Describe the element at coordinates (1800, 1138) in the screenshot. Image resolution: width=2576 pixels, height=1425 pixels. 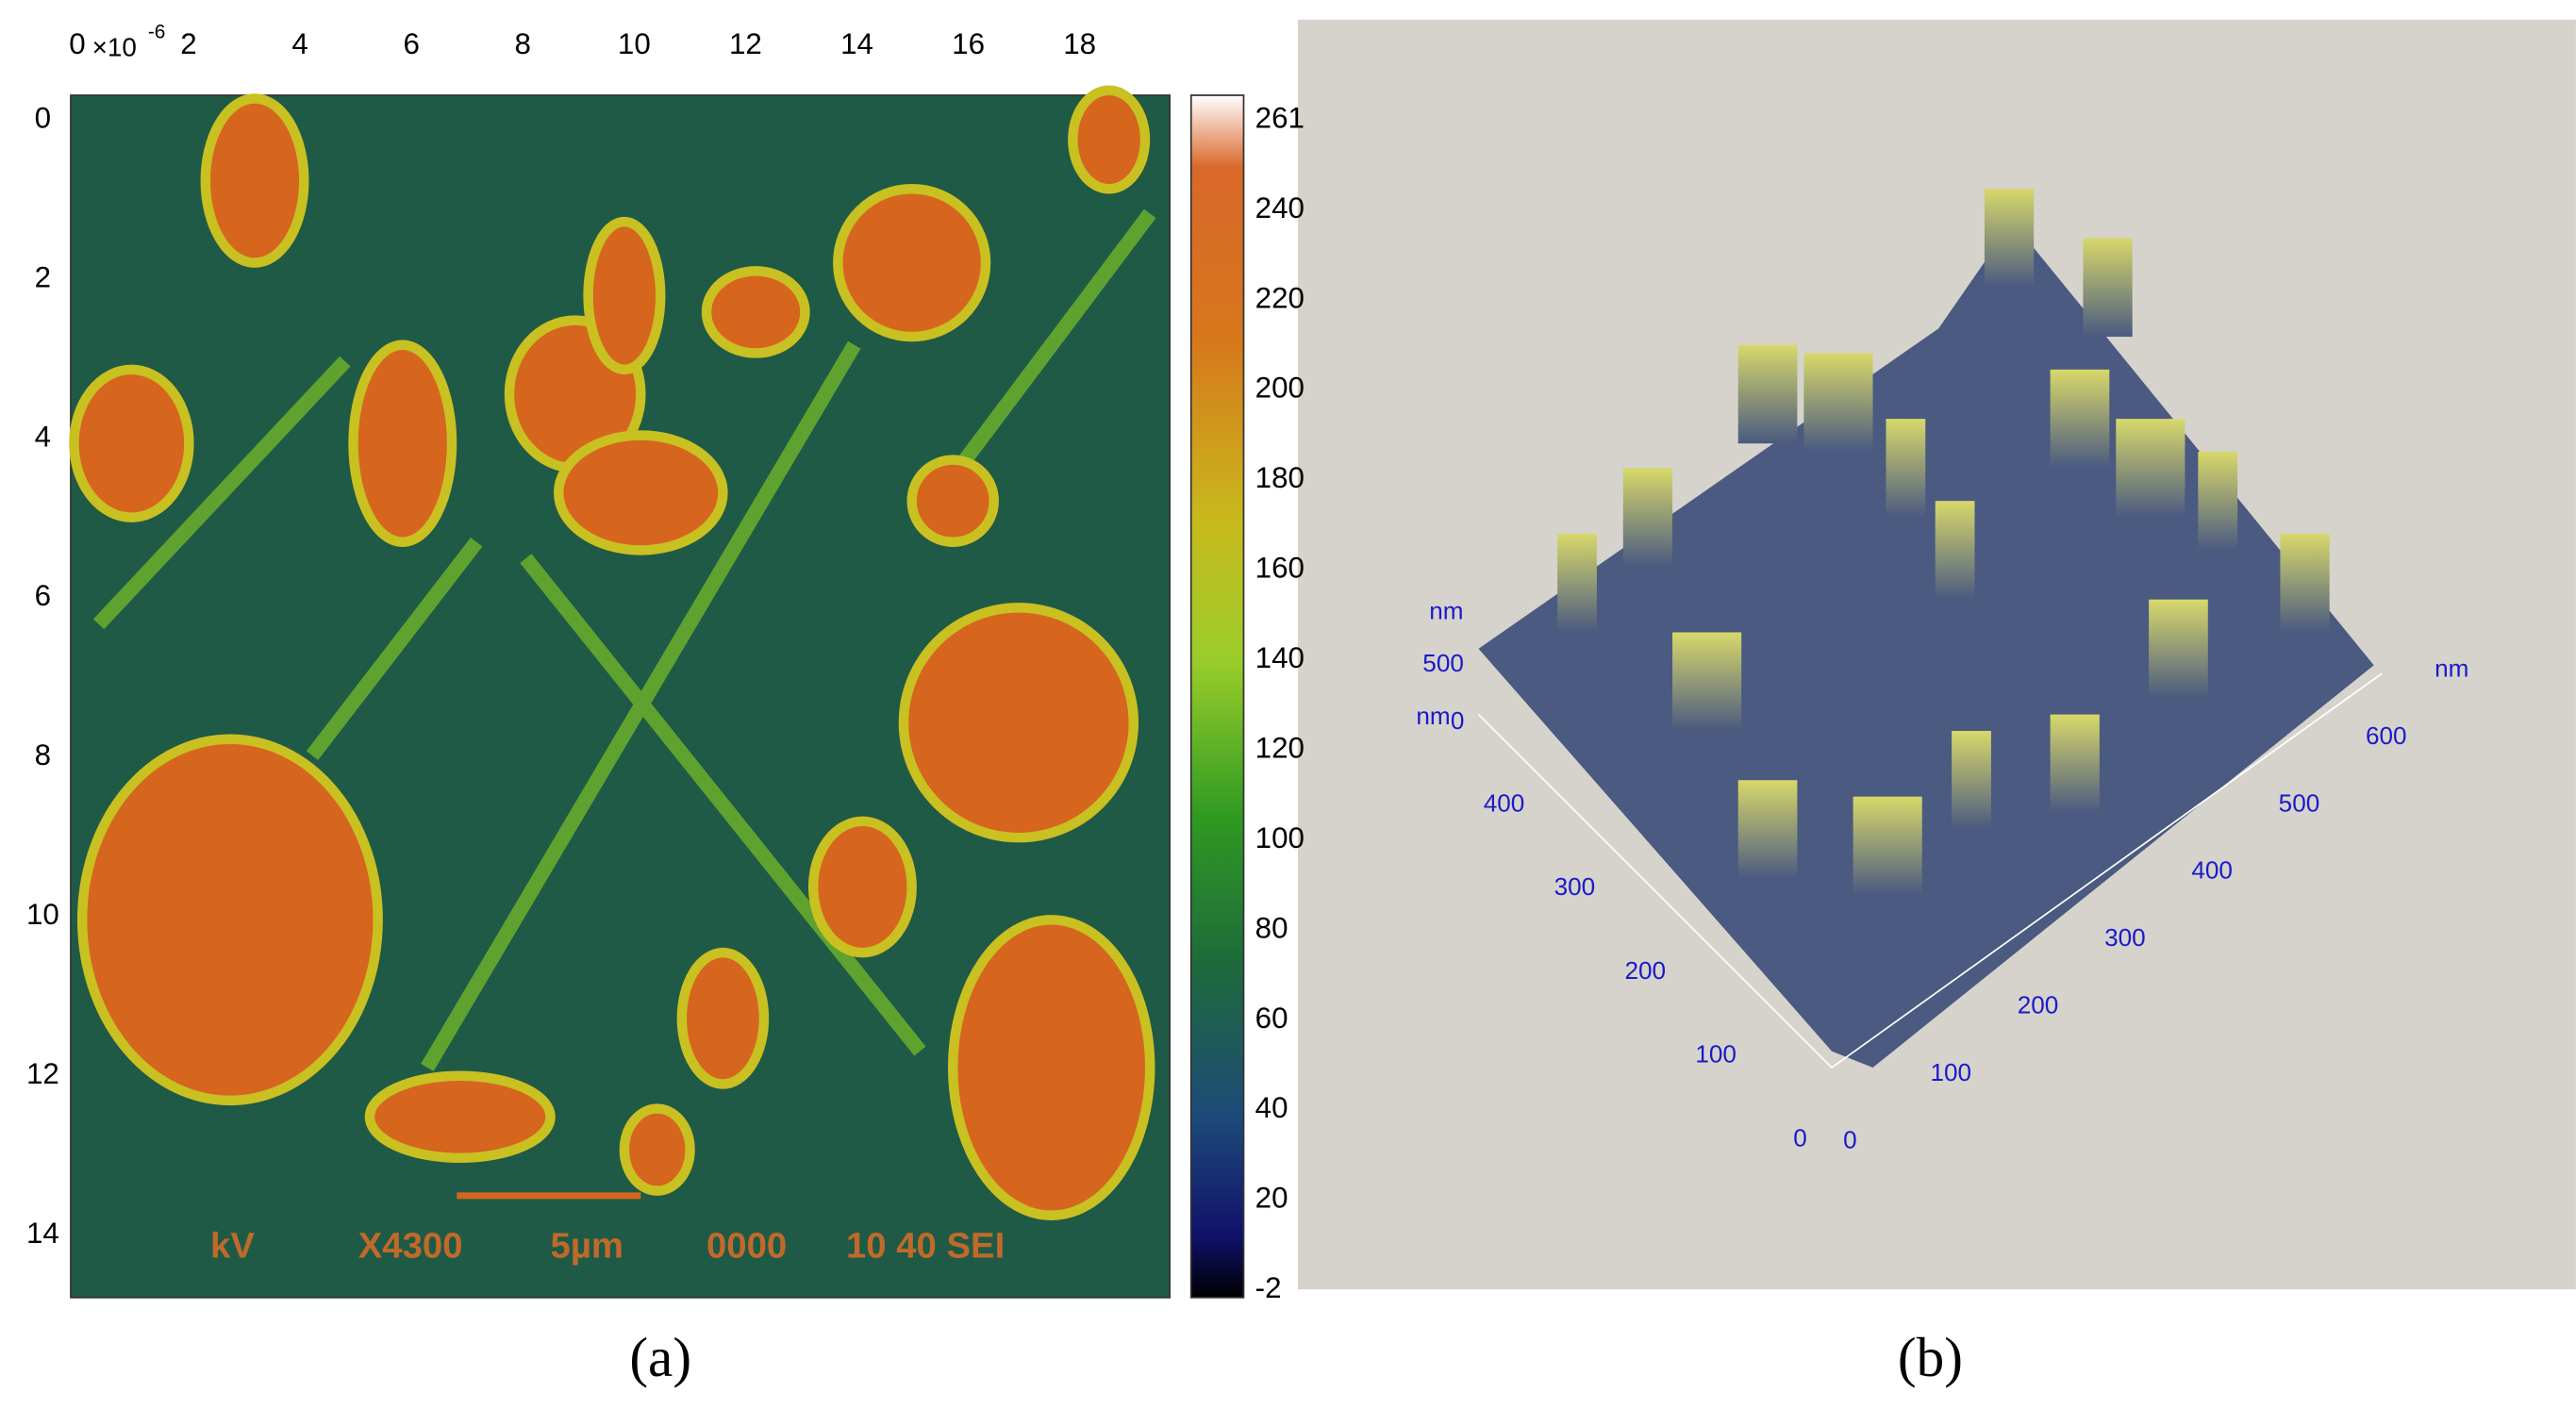
I see `left-axis-label: 0` at that location.